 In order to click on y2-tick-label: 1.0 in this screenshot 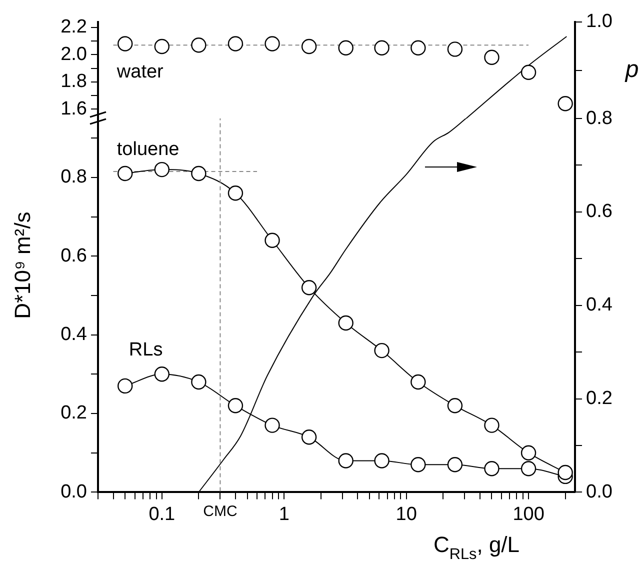, I will do `click(599, 21)`.